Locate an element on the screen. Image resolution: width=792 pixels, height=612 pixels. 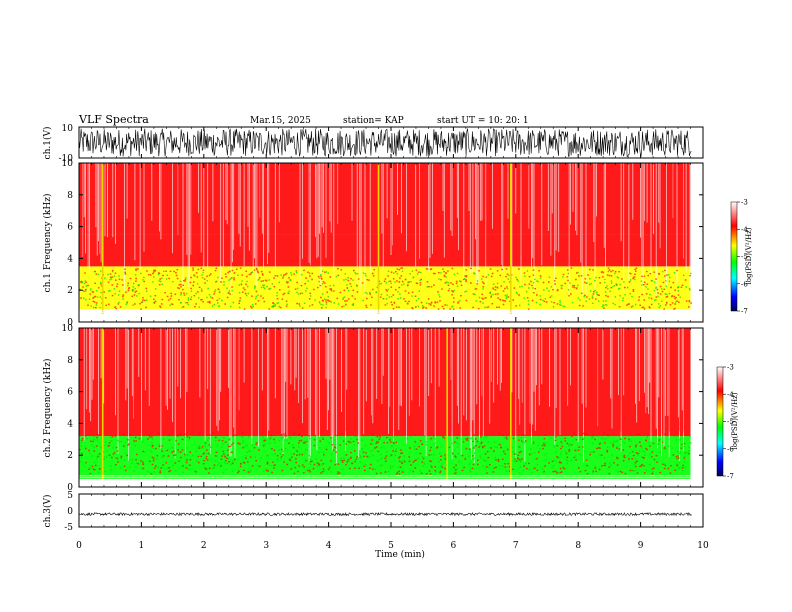
time-tick-label-3: 3 is located at coordinates (266, 546).